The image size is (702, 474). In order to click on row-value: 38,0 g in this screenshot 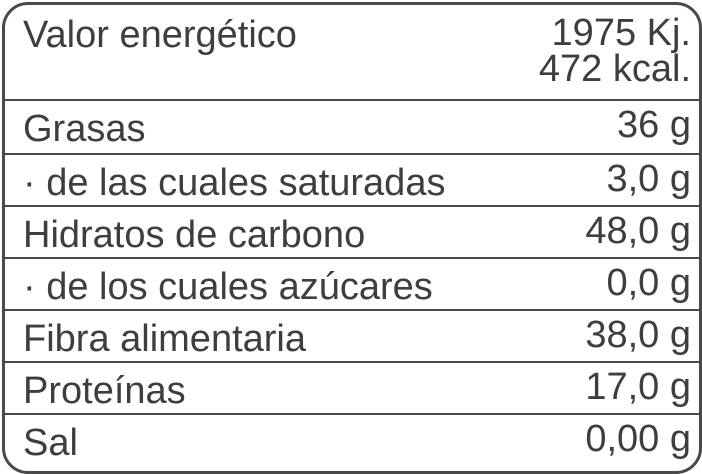, I will do `click(638, 335)`.